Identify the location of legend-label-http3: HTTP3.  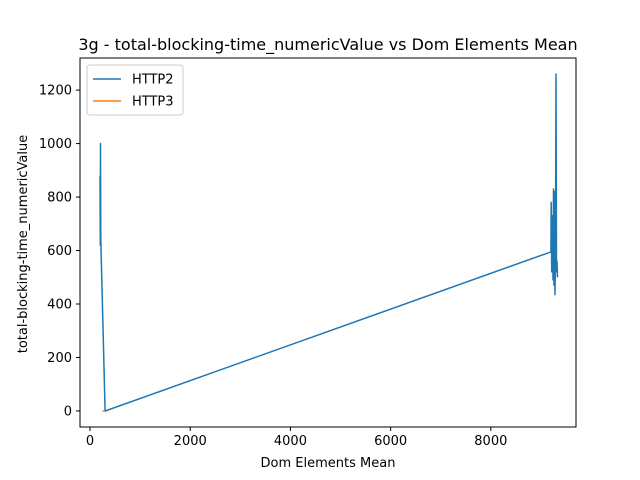
(153, 102).